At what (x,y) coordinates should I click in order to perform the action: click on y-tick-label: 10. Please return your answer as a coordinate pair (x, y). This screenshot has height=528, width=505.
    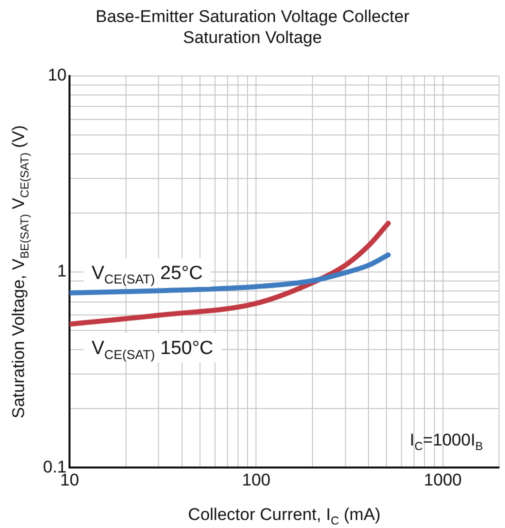
    Looking at the image, I should click on (57, 75).